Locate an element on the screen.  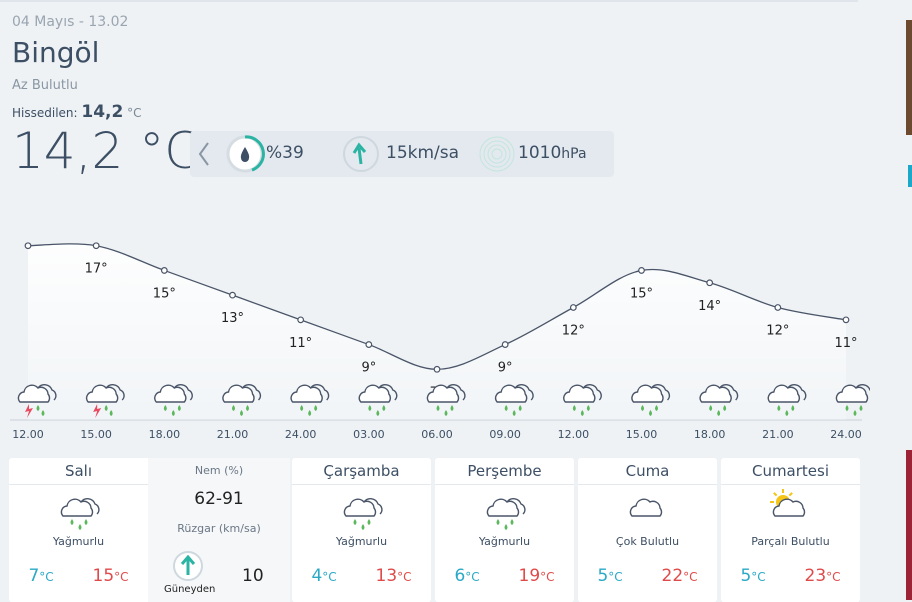
pressure-value: 1010 is located at coordinates (540, 153).